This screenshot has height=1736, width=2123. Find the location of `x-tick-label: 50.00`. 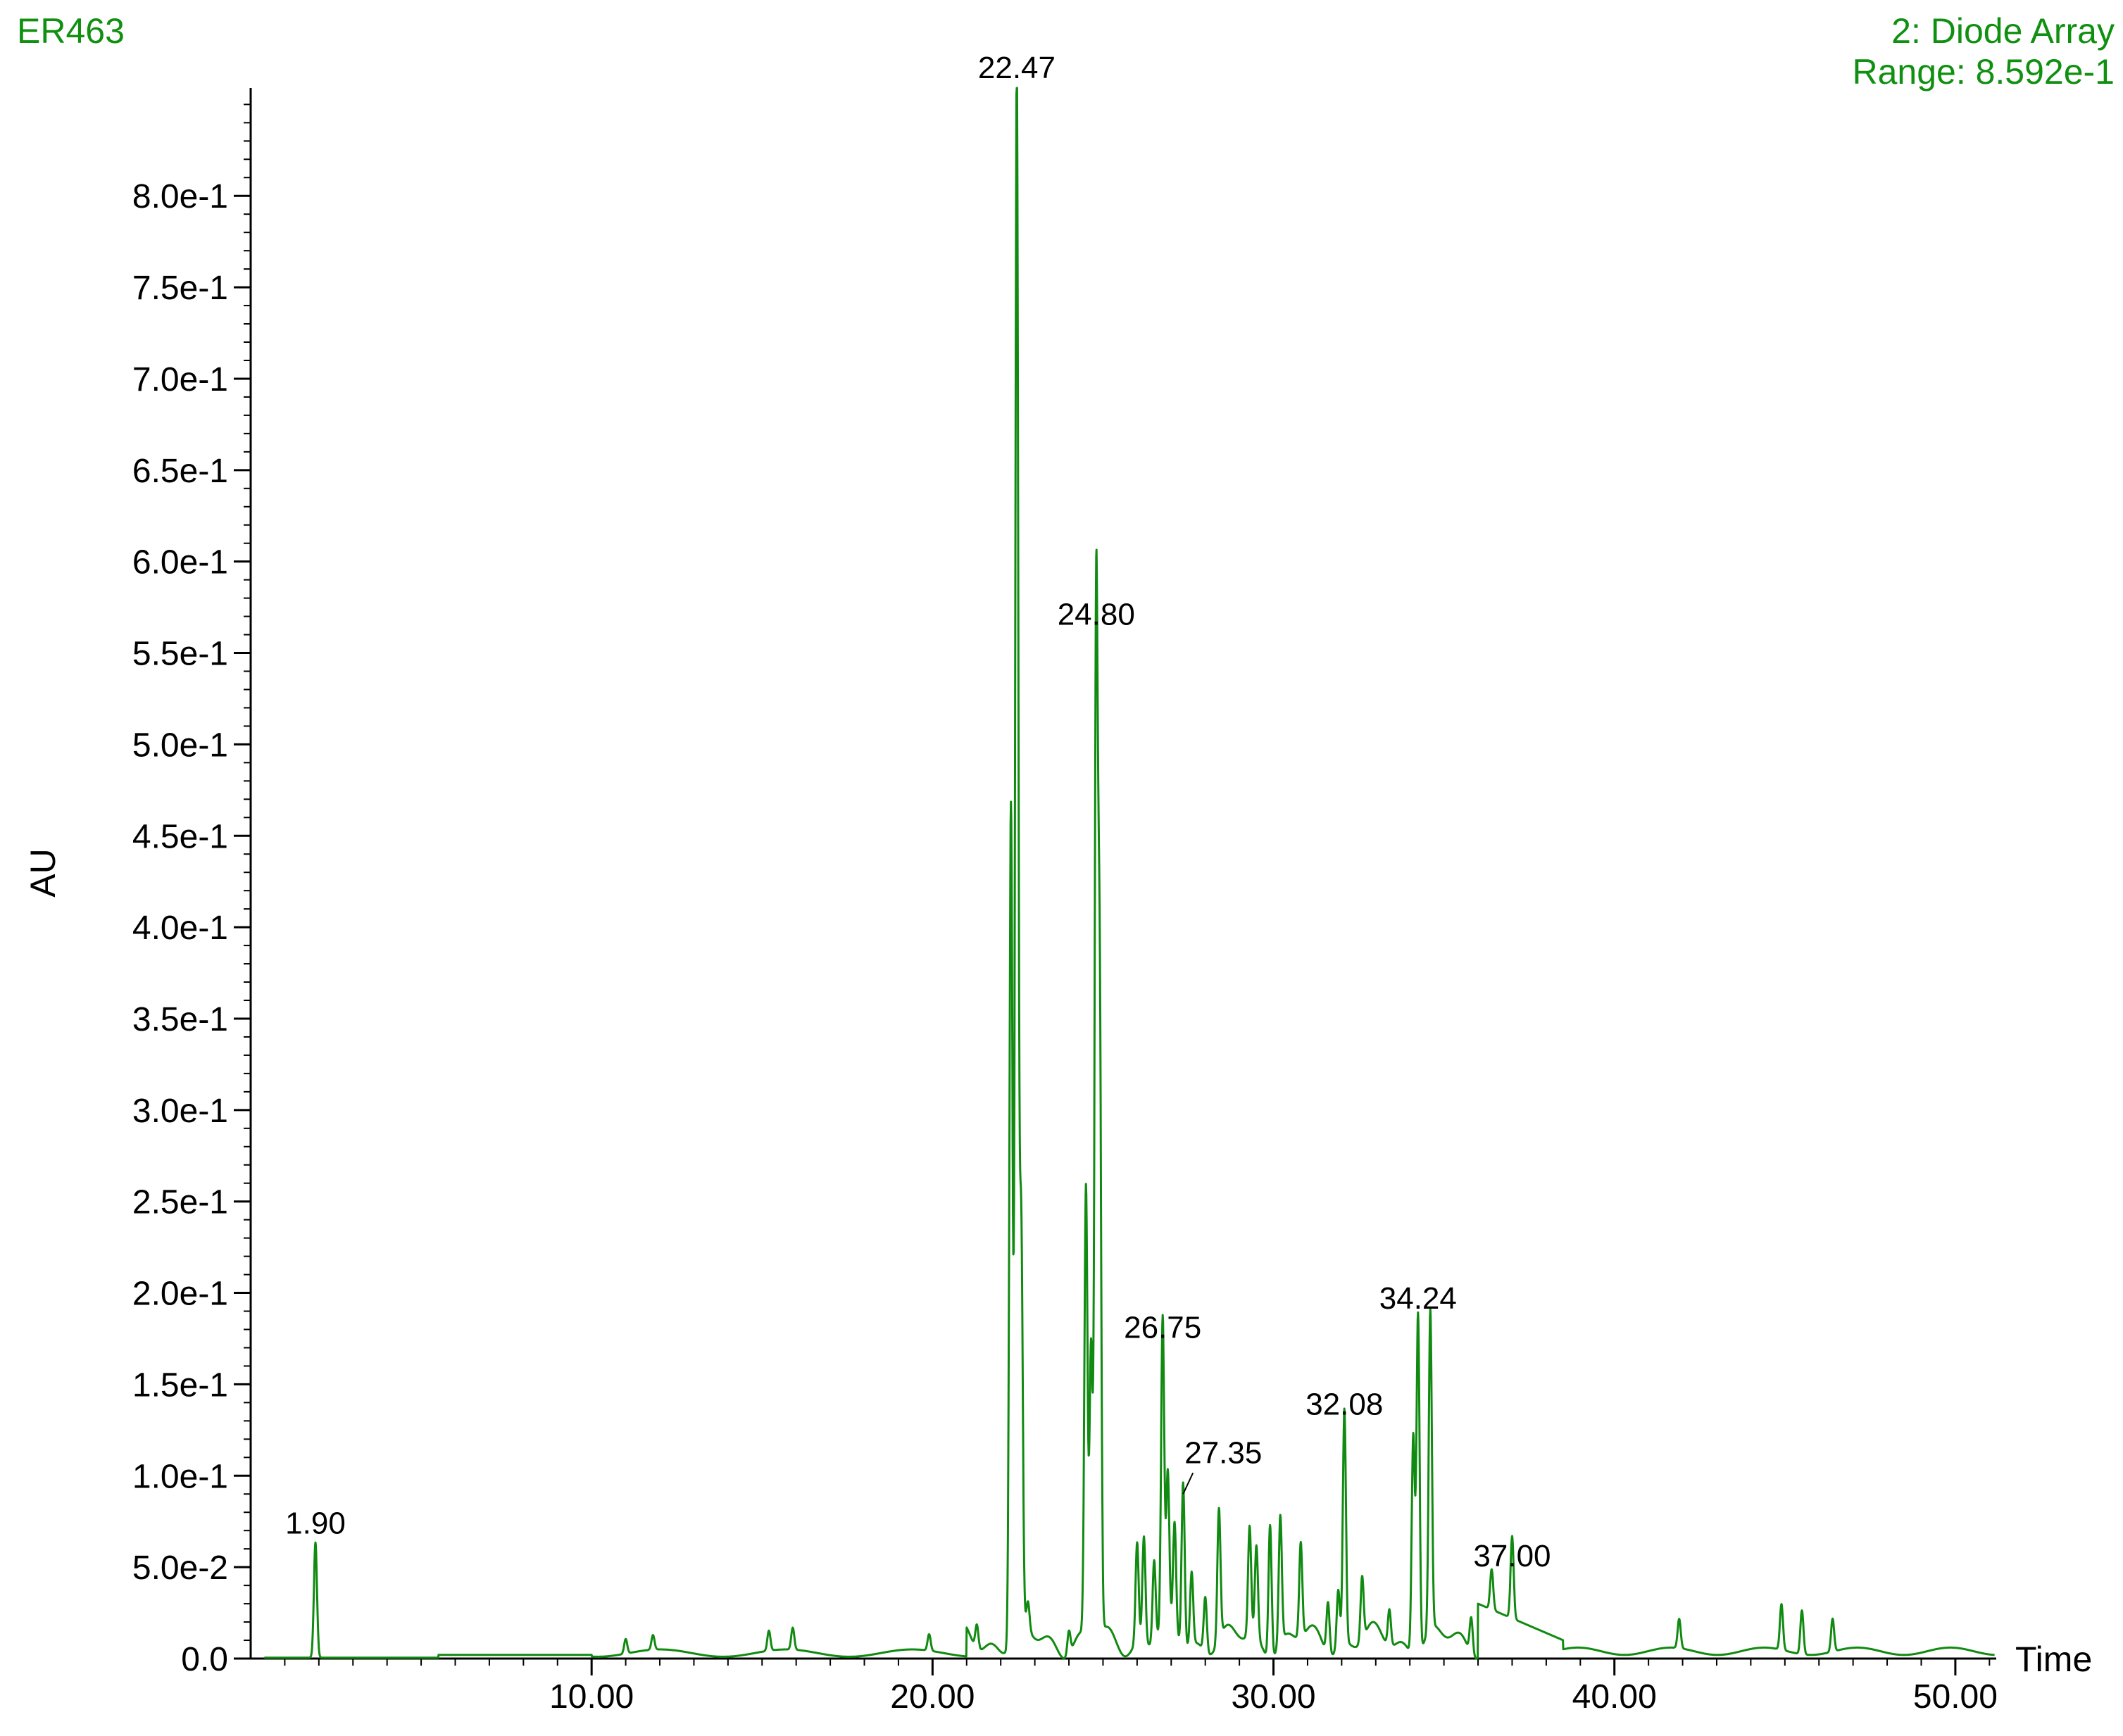

x-tick-label: 50.00 is located at coordinates (1955, 1697).